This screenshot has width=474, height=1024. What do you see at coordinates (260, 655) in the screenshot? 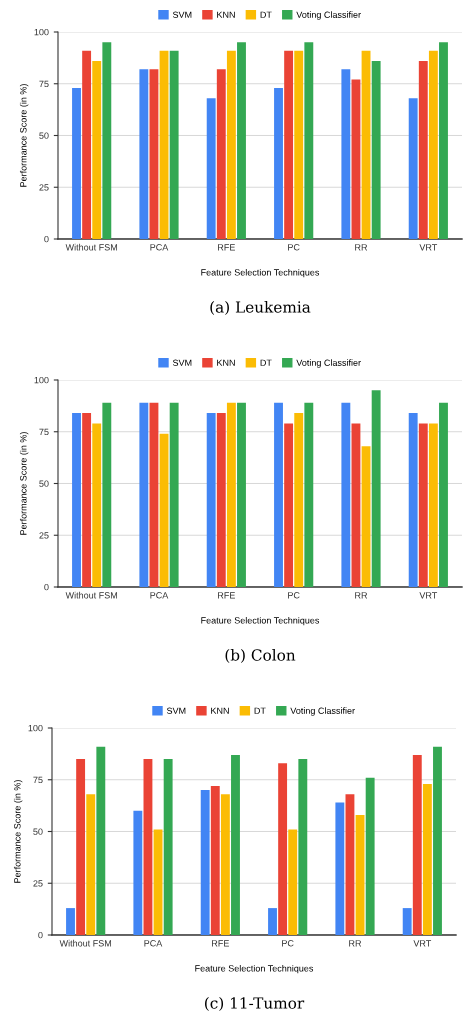
I see `text: (b) Colon` at bounding box center [260, 655].